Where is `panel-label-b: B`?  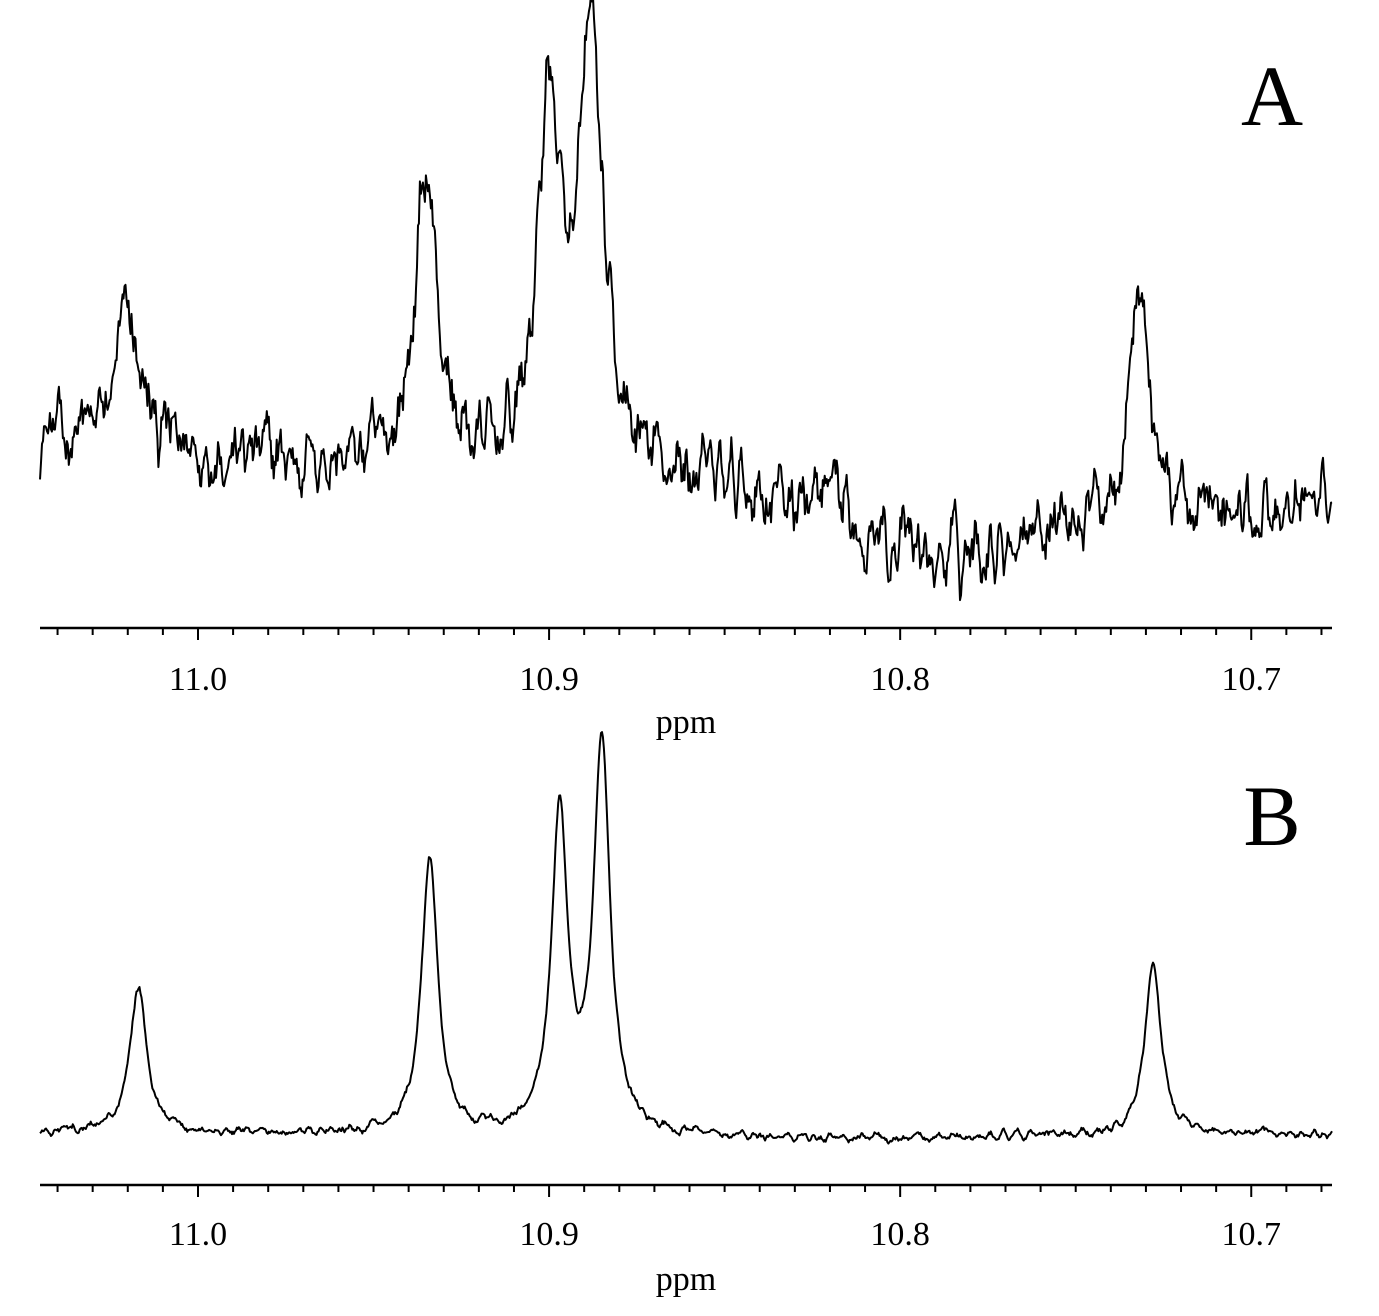
panel-label-b: B is located at coordinates (1271, 816).